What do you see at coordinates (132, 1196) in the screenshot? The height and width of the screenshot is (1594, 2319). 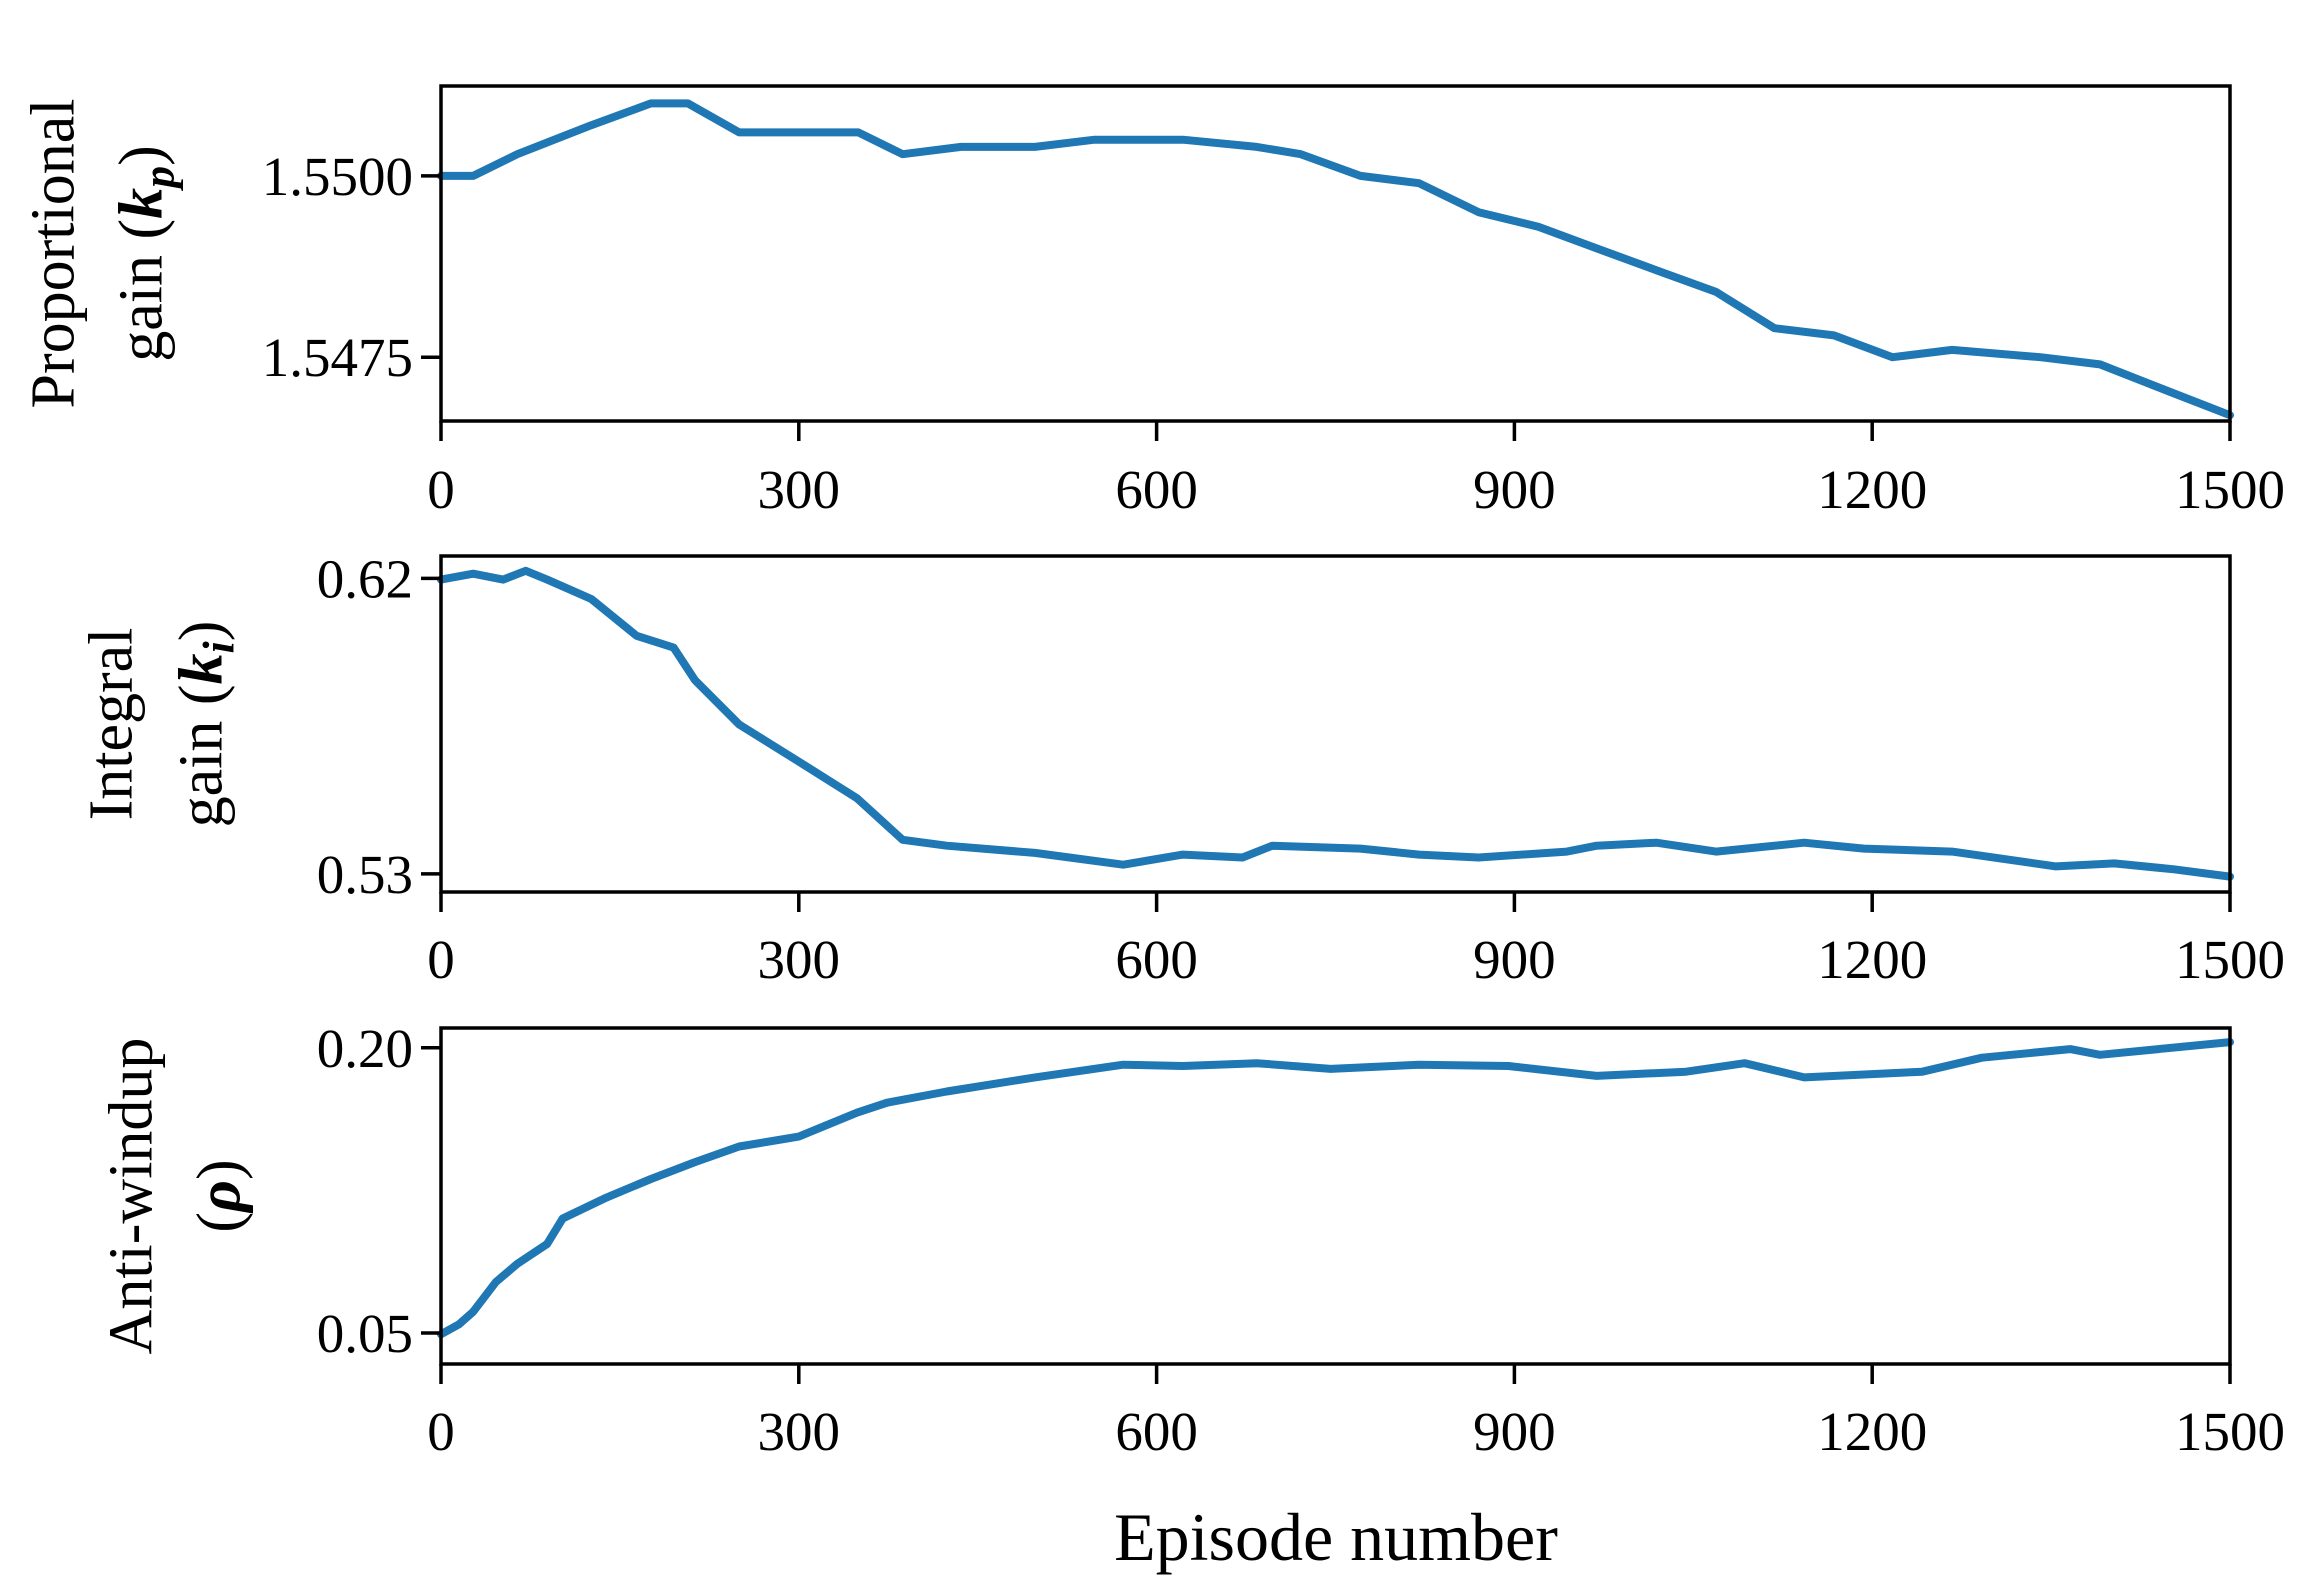 I see `y-axis-title-line1: Anti-windup` at bounding box center [132, 1196].